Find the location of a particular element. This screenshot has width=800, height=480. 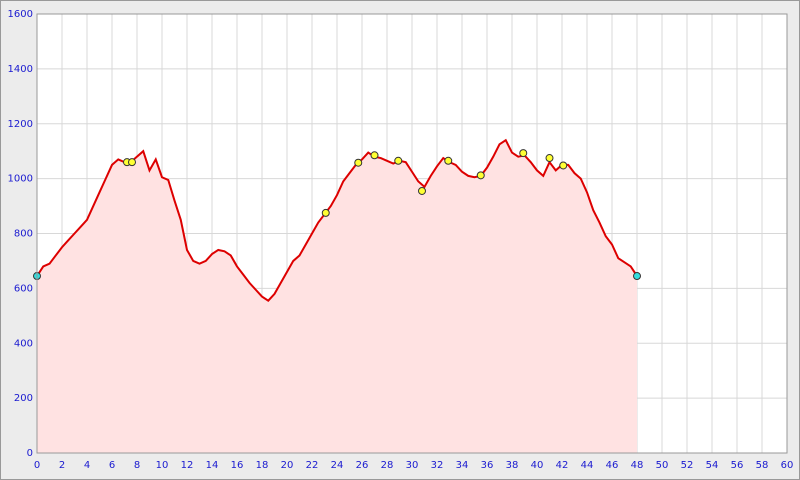

x-tick-label: 14 is located at coordinates (212, 465).